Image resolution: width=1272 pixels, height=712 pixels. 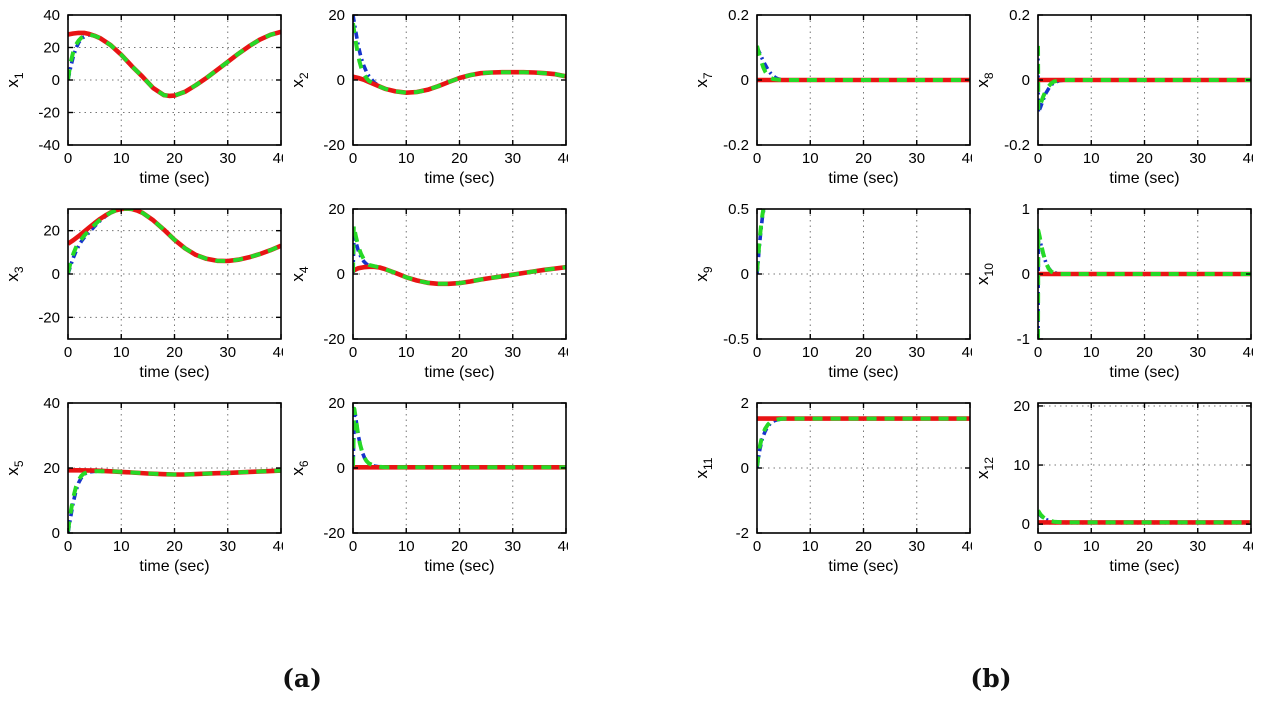 What do you see at coordinates (302, 678) in the screenshot?
I see `caption-a: (a)` at bounding box center [302, 678].